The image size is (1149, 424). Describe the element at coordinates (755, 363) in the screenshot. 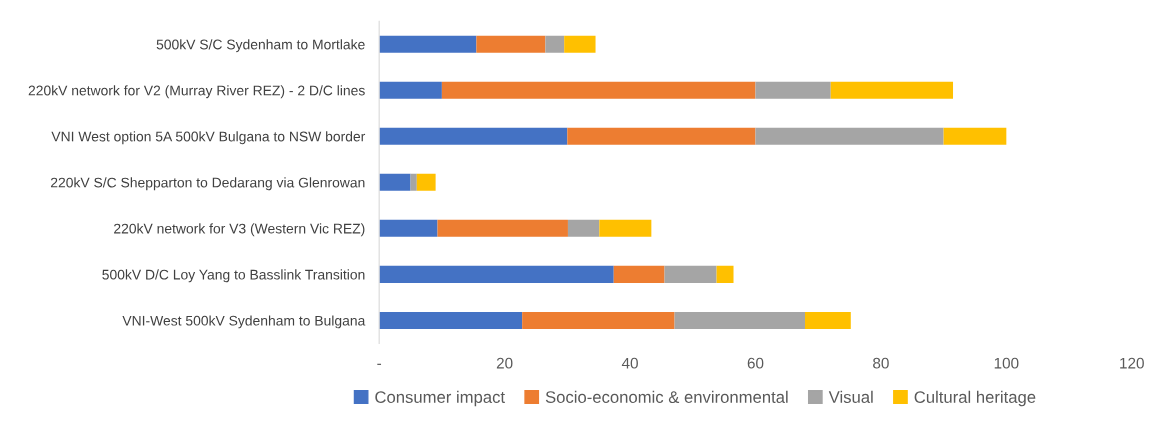

I see `x-tick-label: 60` at that location.